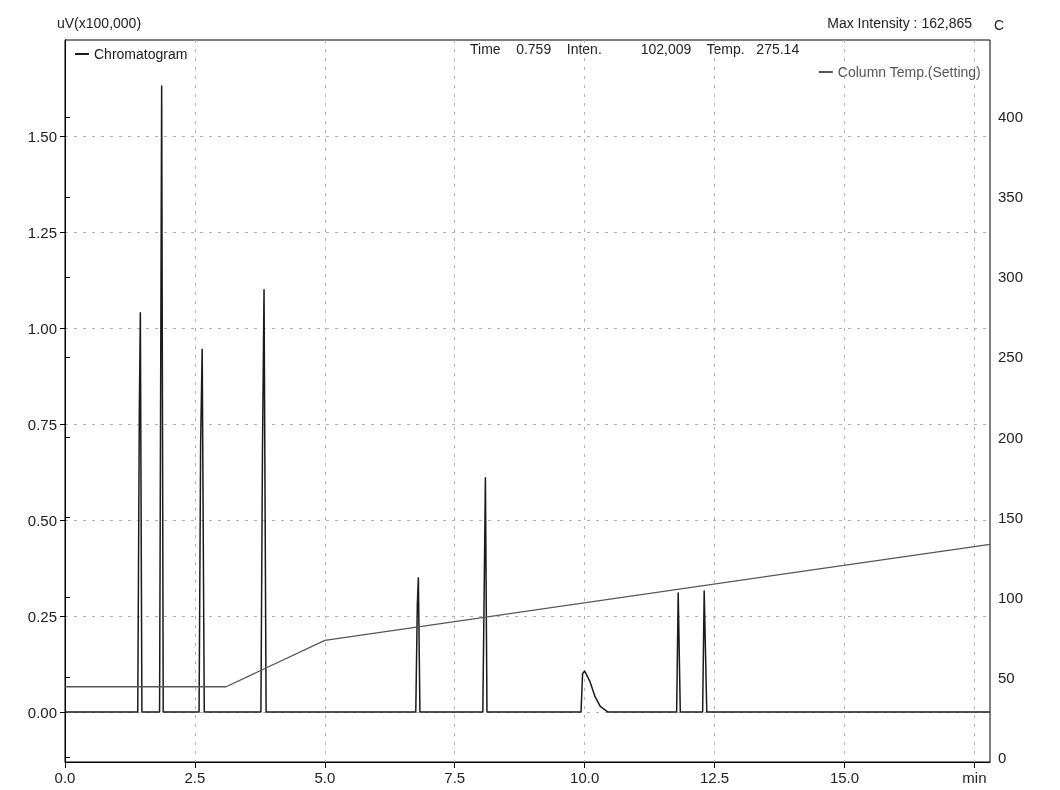 The image size is (1060, 790). Describe the element at coordinates (844, 777) in the screenshot. I see `x-tick-label: 15.0` at that location.